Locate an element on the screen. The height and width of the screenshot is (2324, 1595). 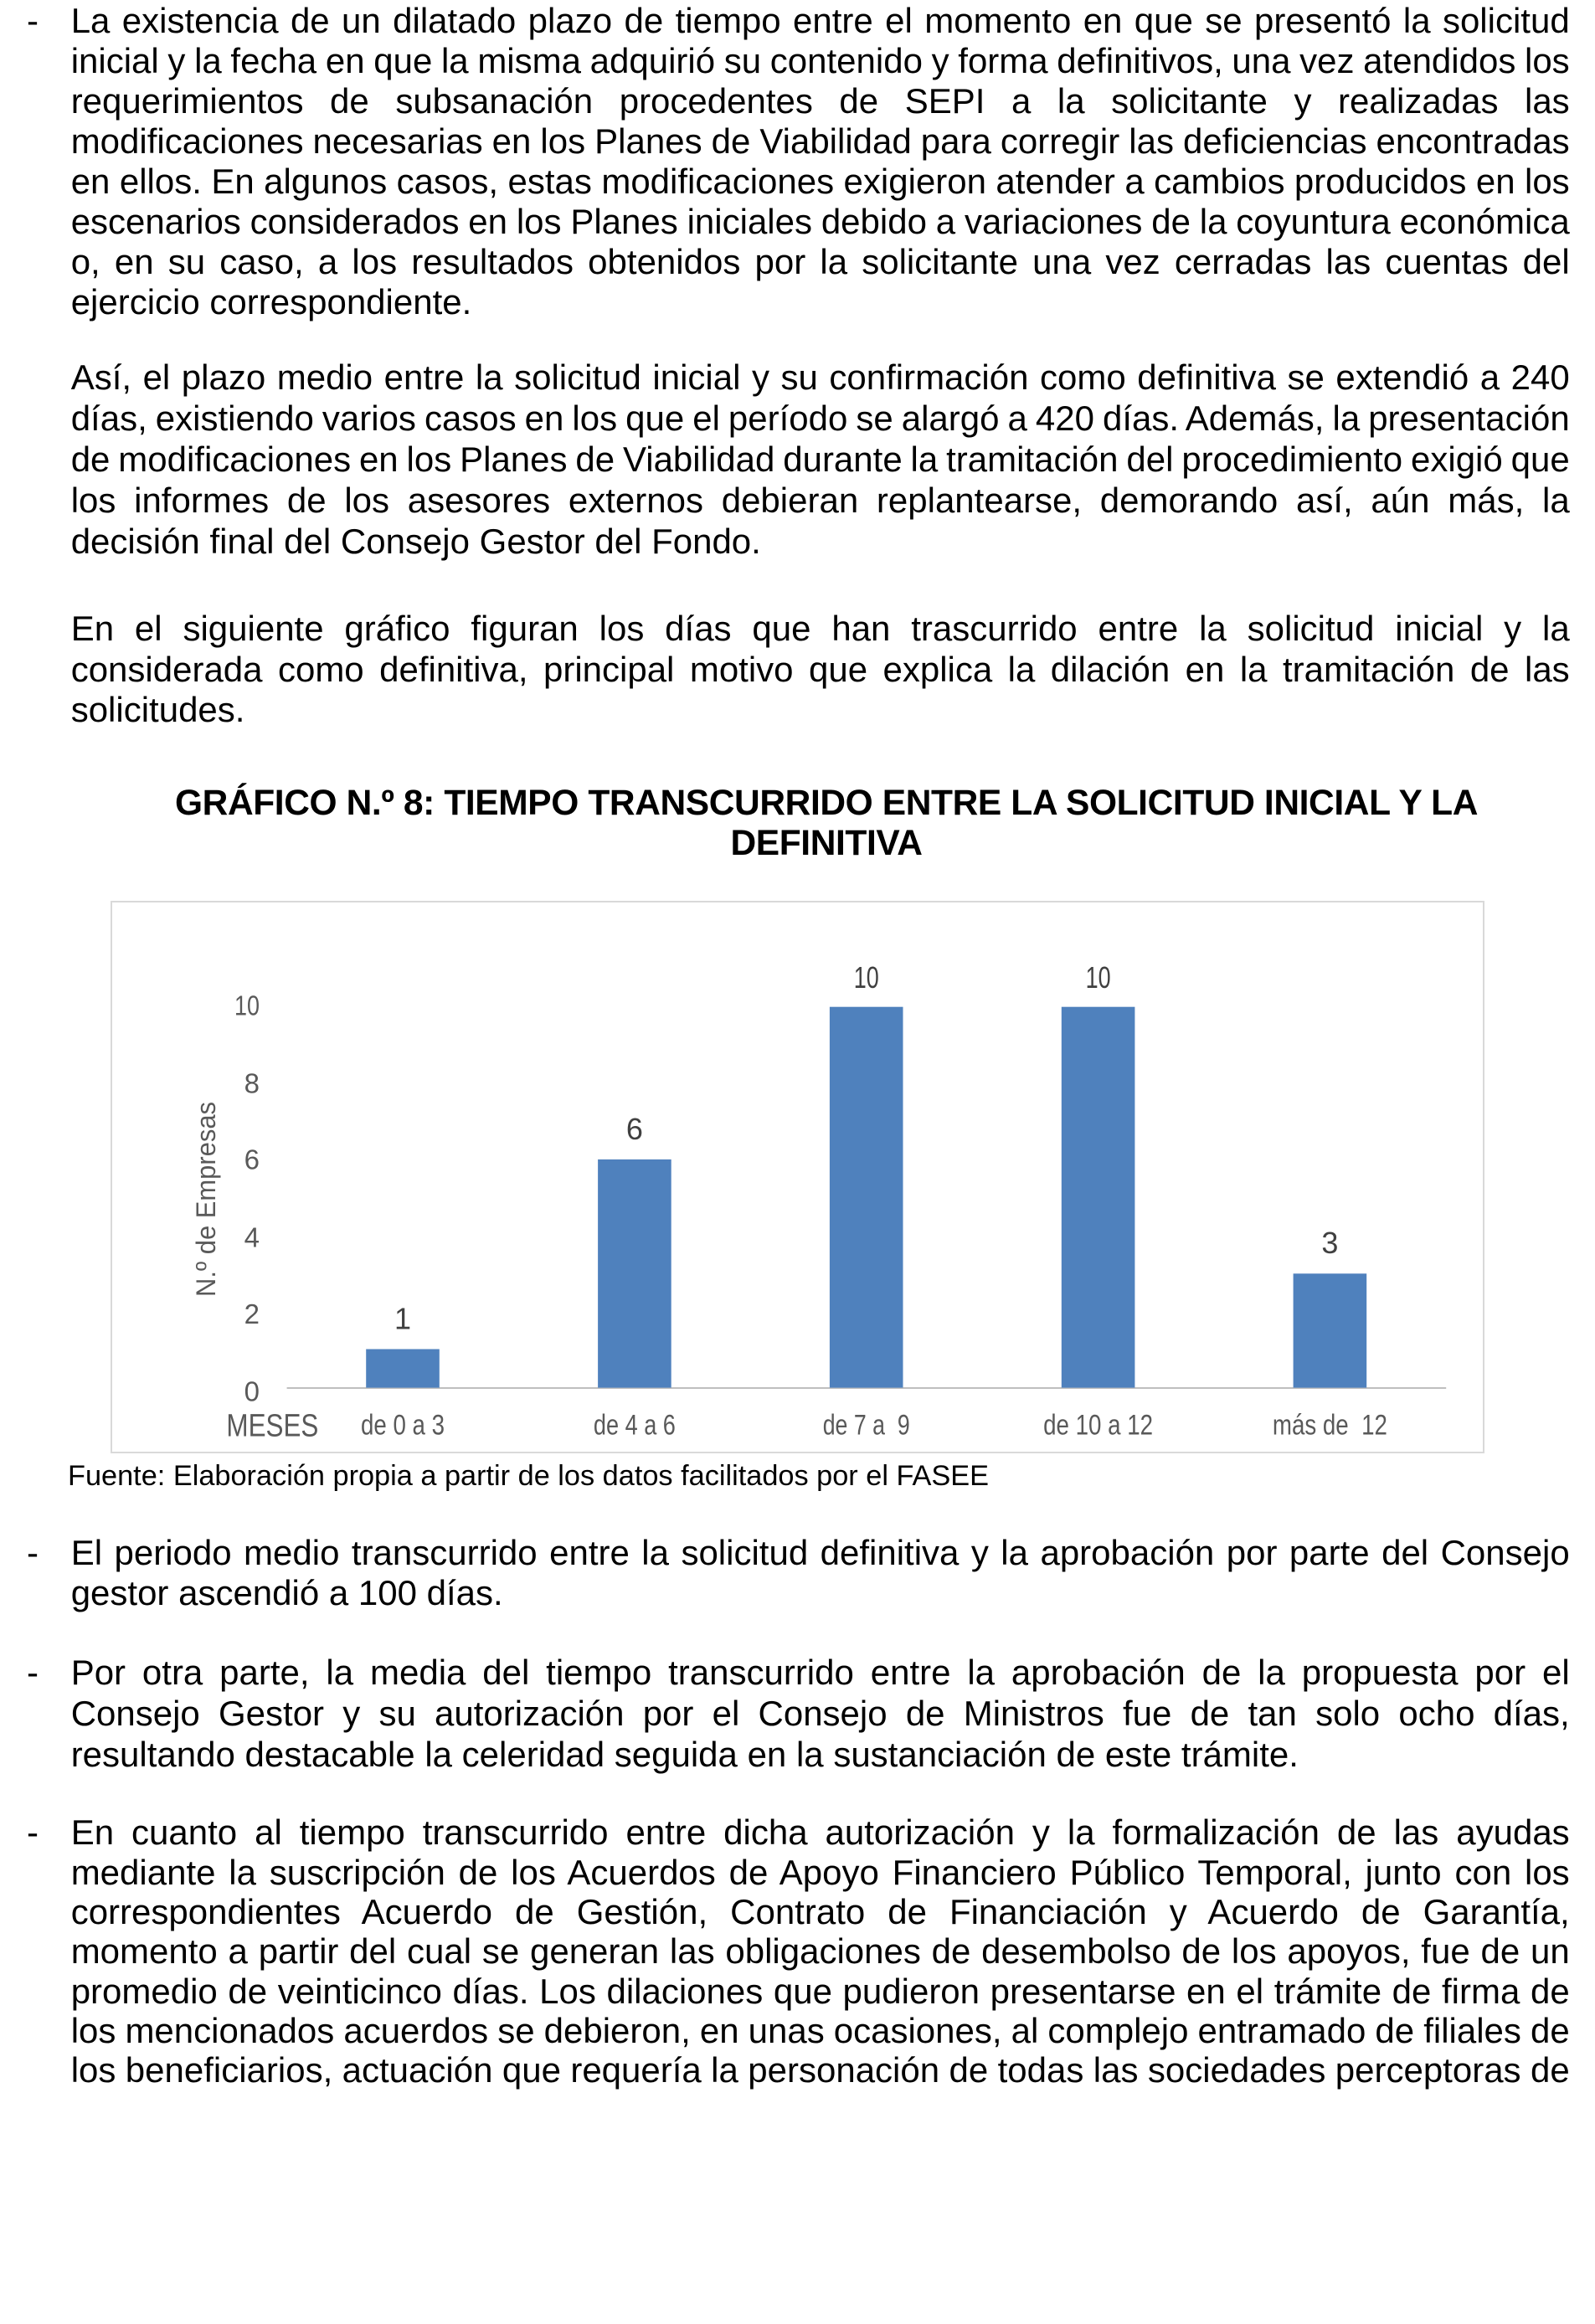
svg-text: N.º de Empresas is located at coordinates (206, 1199).